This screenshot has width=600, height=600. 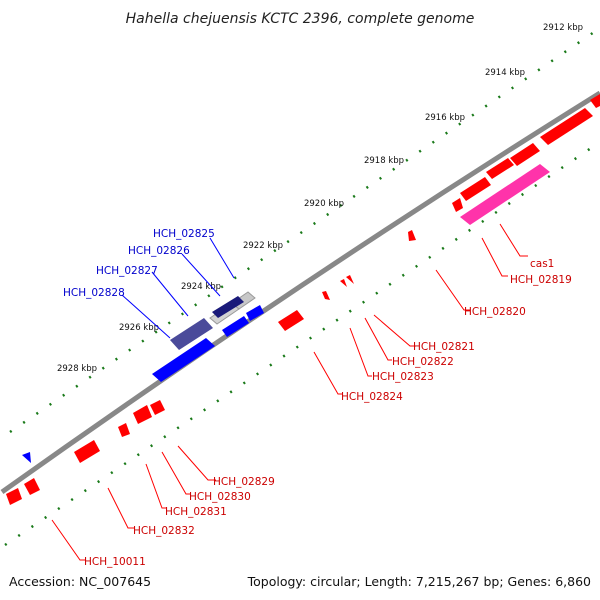 I want to click on gene-label: HCH_02826, so click(x=159, y=251).